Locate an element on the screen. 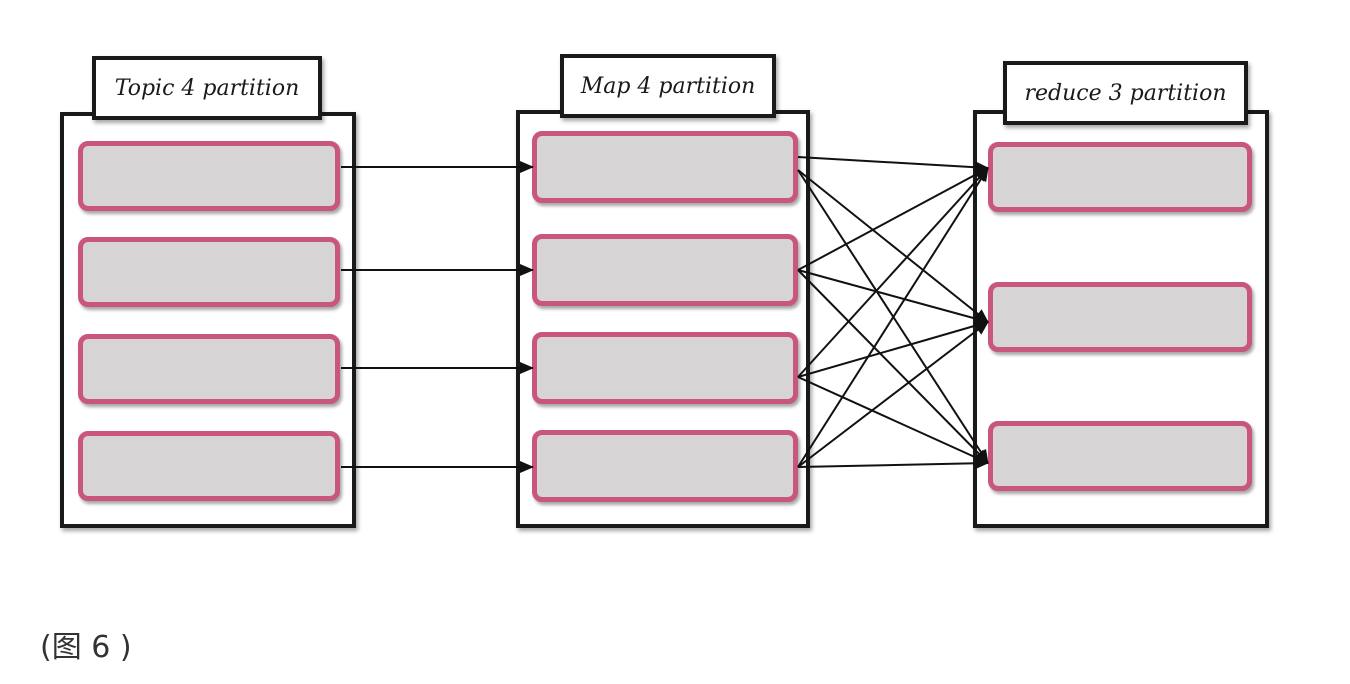  arrow-map3-reduce3 is located at coordinates (893, 420).